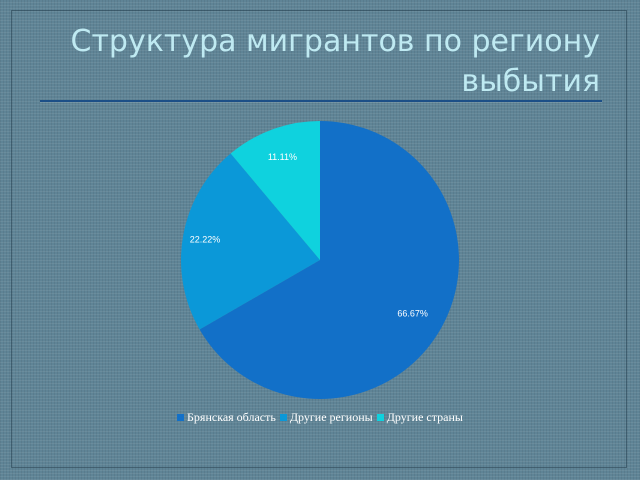  I want to click on slide-title: Структура мигрантов по региону выбытия, so click(335, 61).